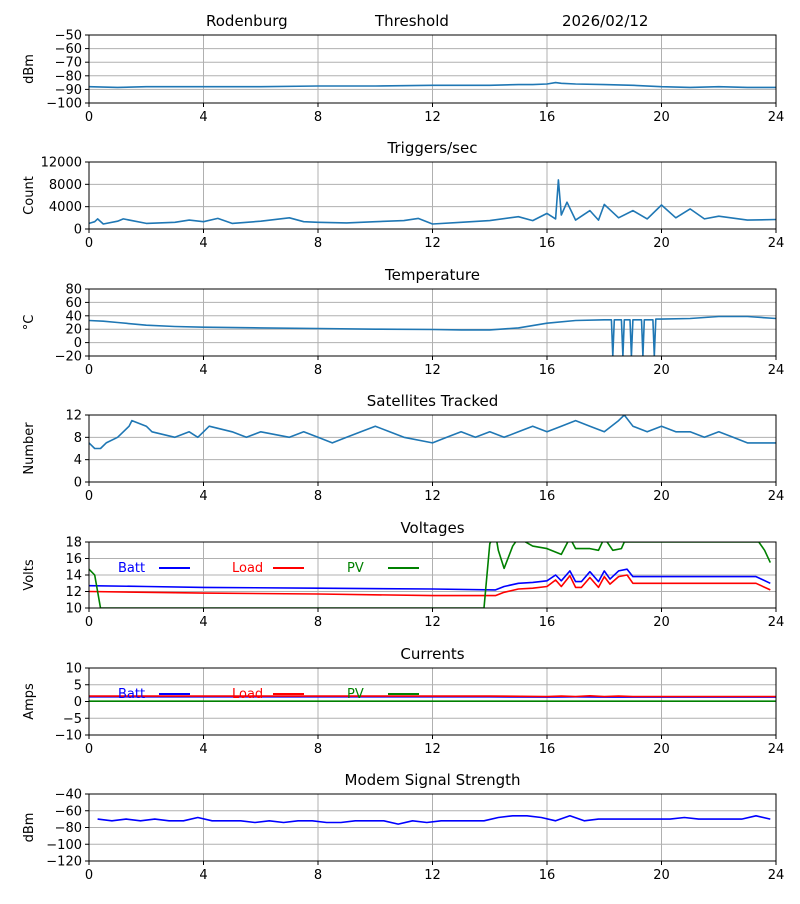 Image resolution: width=800 pixels, height=904 pixels. I want to click on trigger-mode: Threshold, so click(412, 21).